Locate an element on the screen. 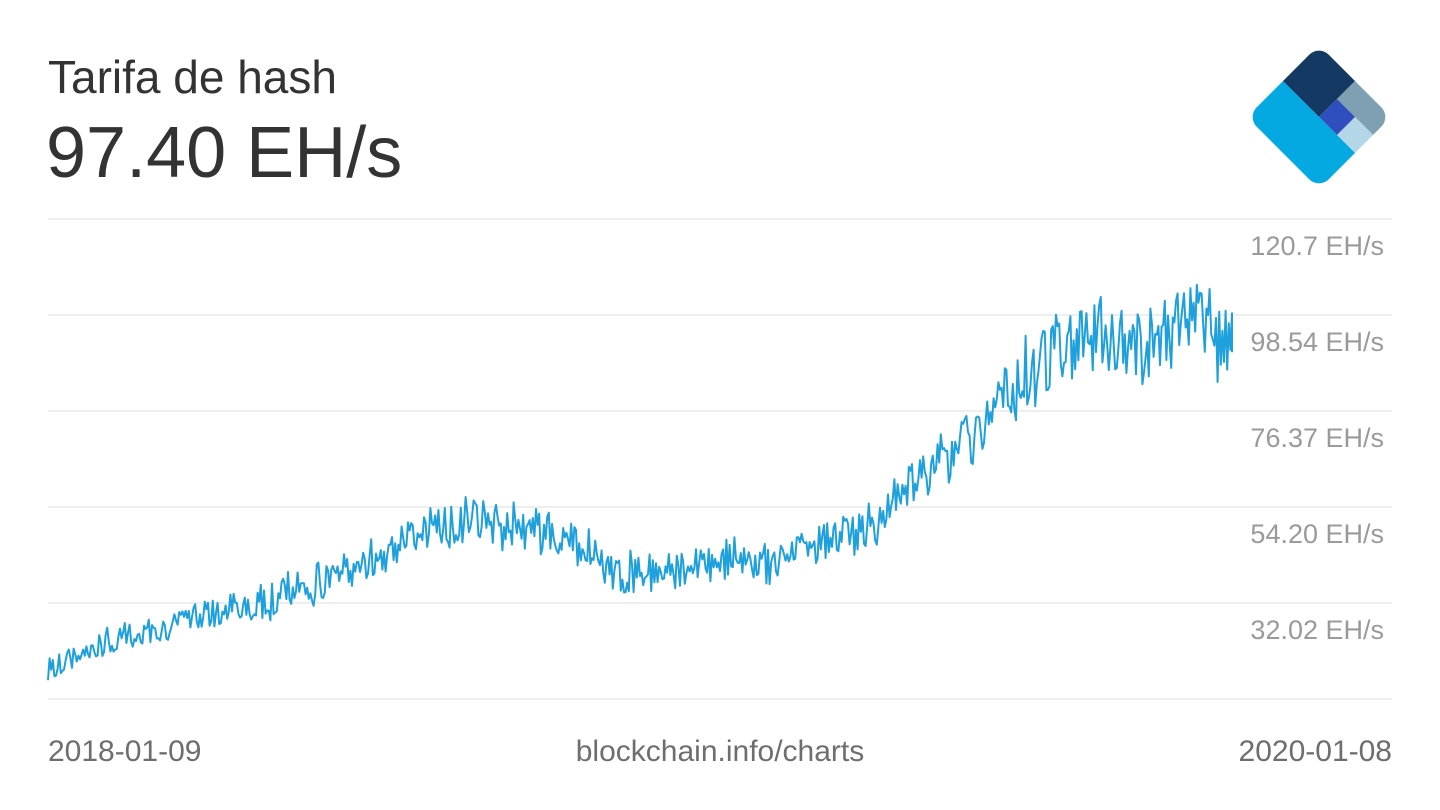 This screenshot has width=1440, height=810. y-tick-label: 120.7 EH/s is located at coordinates (1317, 246).